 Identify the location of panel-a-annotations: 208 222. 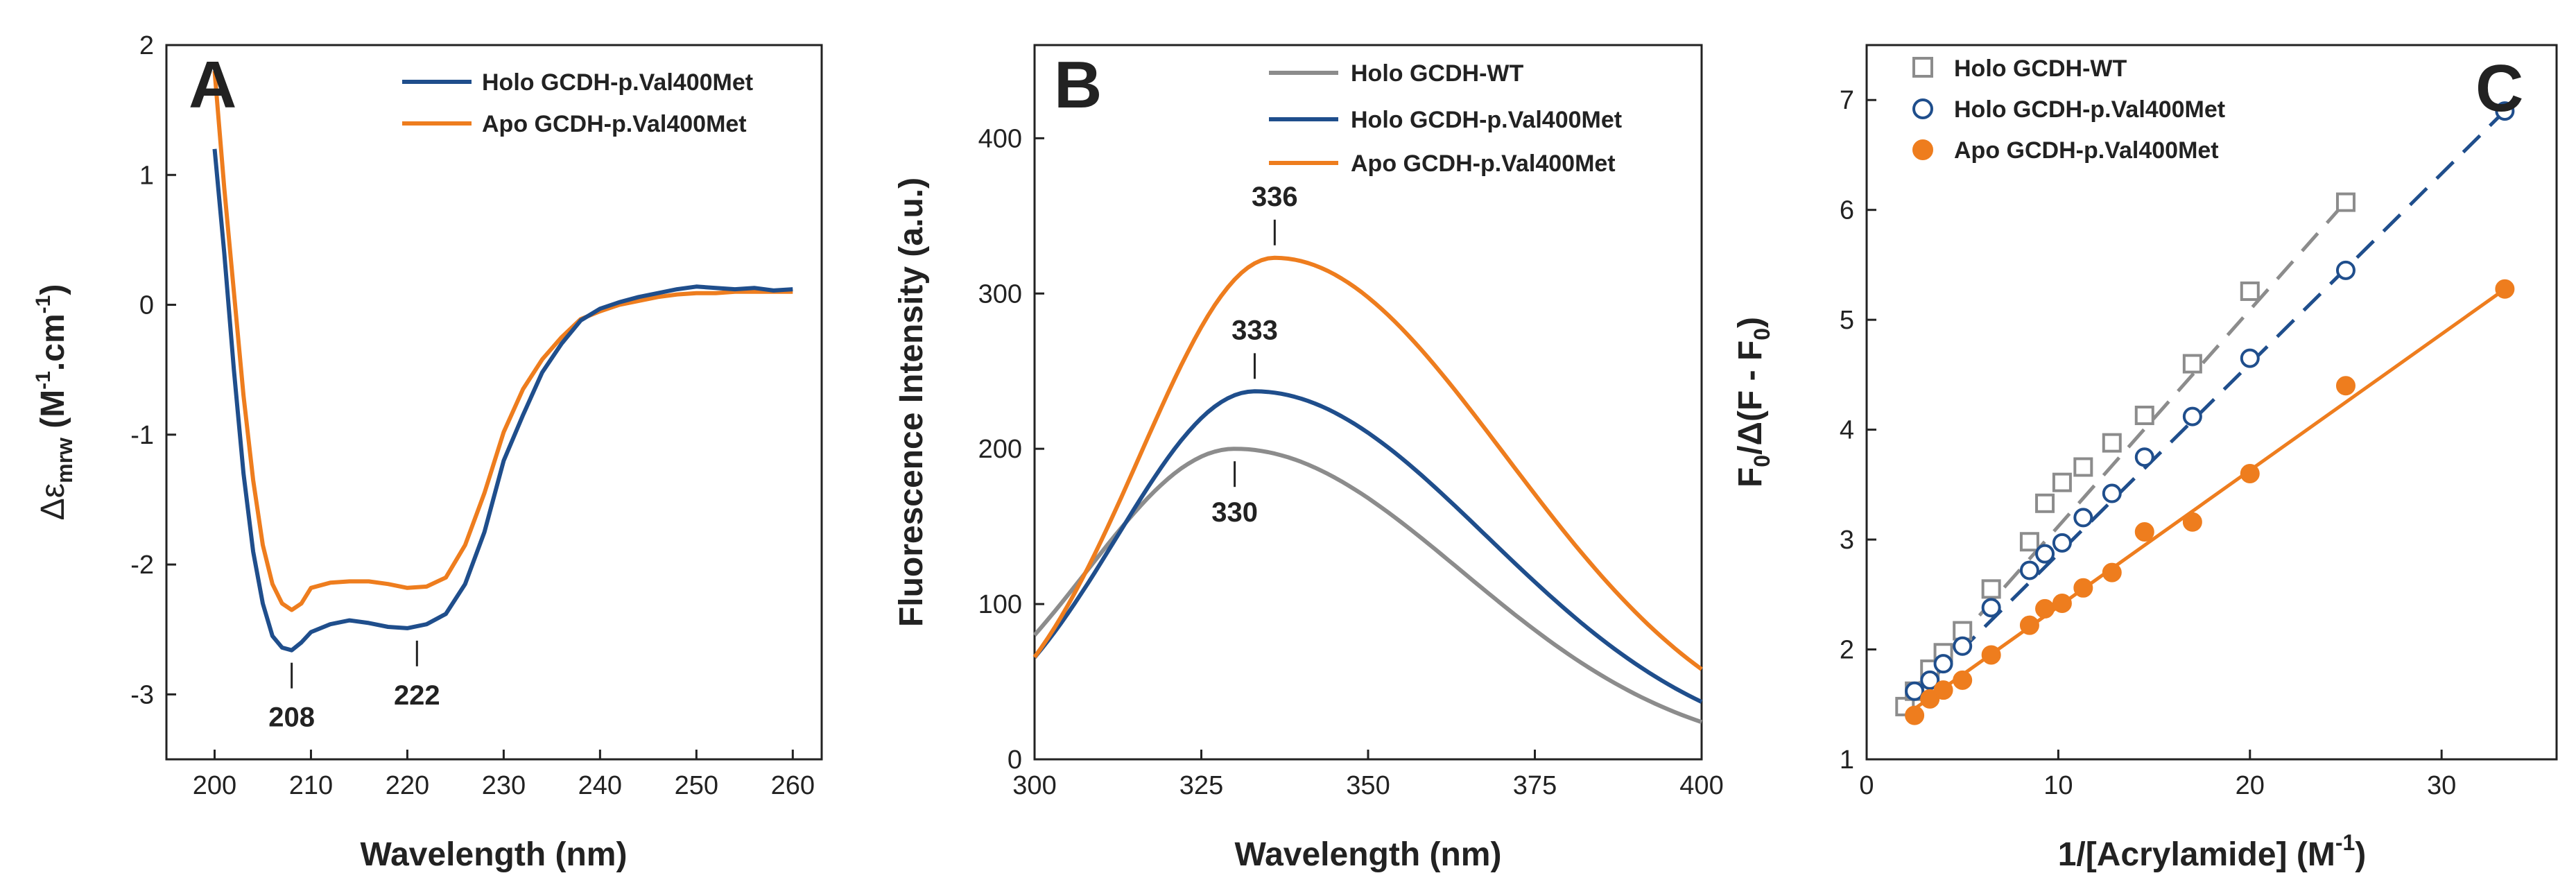
(354, 686).